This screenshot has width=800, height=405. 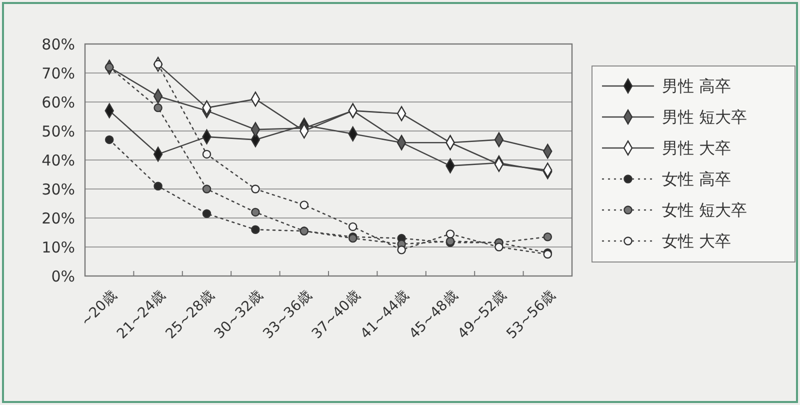 What do you see at coordinates (697, 86) in the screenshot?
I see `legend-label: 男性 高卒` at bounding box center [697, 86].